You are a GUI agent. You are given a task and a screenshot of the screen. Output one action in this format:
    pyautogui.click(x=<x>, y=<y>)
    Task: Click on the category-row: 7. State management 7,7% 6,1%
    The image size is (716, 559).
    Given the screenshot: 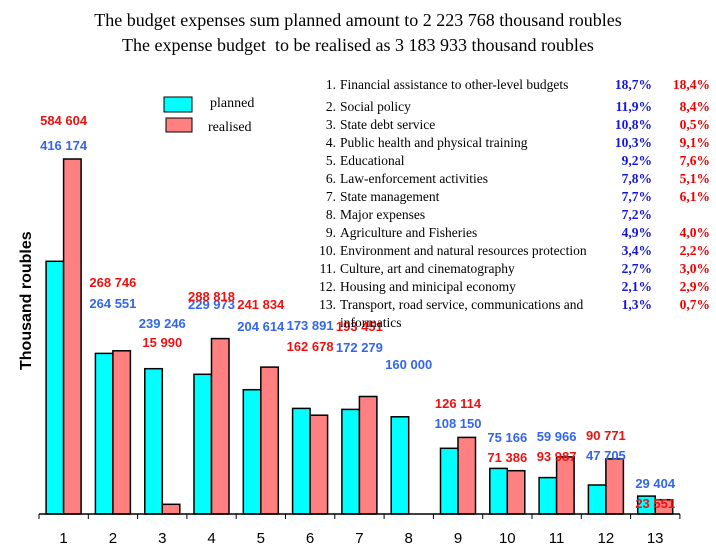 What is the action you would take?
    pyautogui.click(x=510, y=197)
    